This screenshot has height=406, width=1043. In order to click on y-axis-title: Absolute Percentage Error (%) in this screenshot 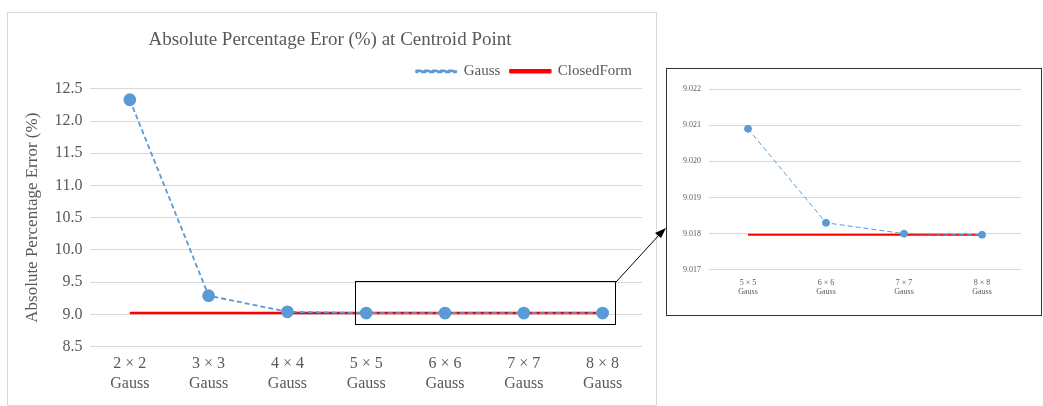, I will do `click(31, 217)`.